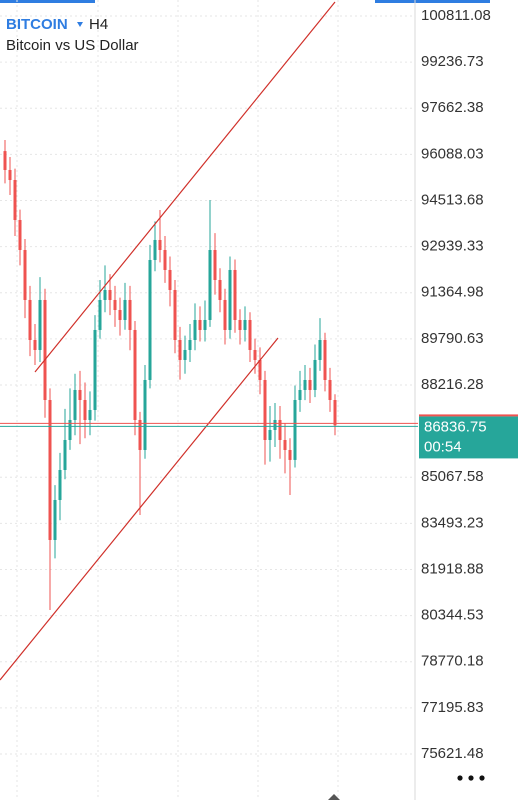  Describe the element at coordinates (452, 292) in the screenshot. I see `y-tick-label: 91364.98` at that location.